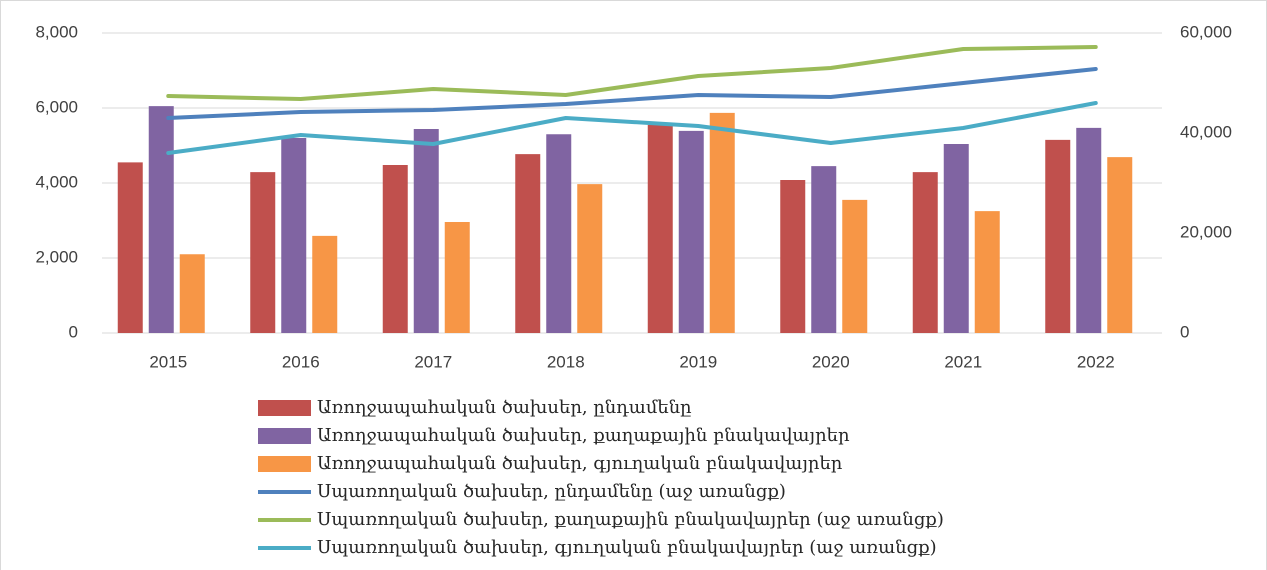  What do you see at coordinates (168, 361) in the screenshot?
I see `x-tick-label: 2015` at bounding box center [168, 361].